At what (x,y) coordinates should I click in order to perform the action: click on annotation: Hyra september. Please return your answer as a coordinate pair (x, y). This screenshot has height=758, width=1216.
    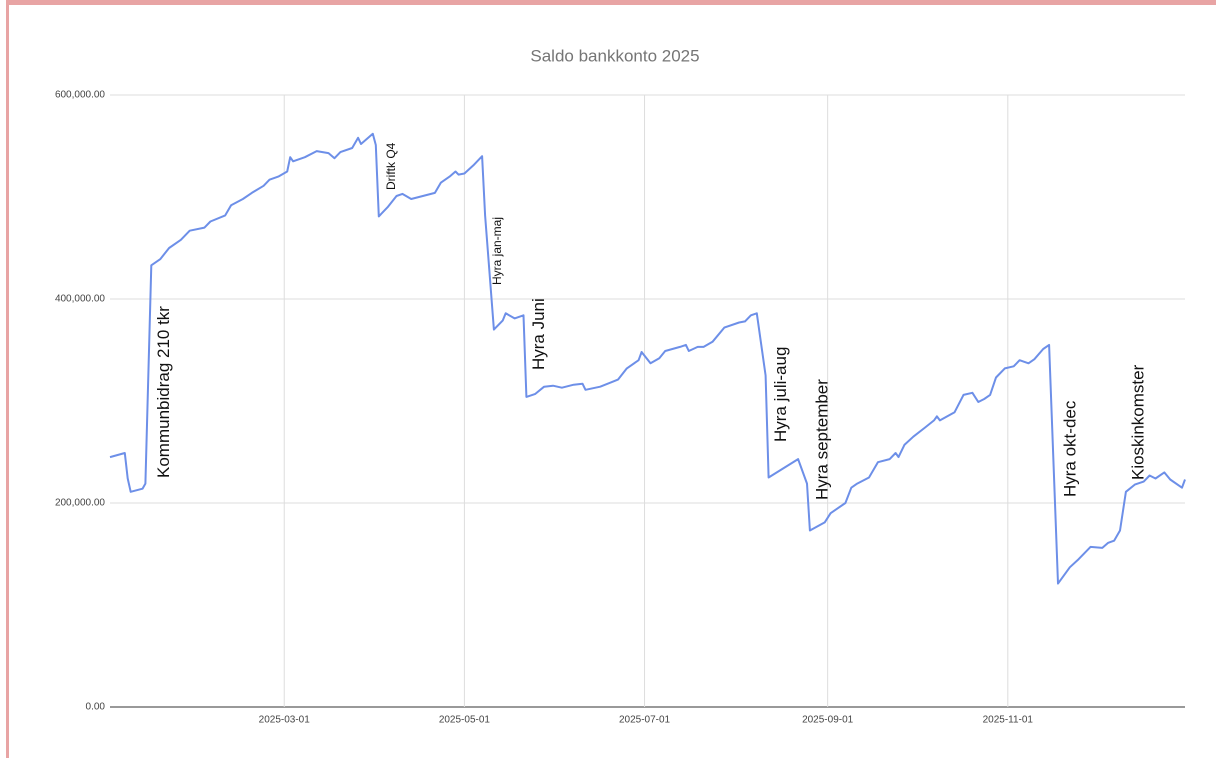
    Looking at the image, I should click on (821, 439).